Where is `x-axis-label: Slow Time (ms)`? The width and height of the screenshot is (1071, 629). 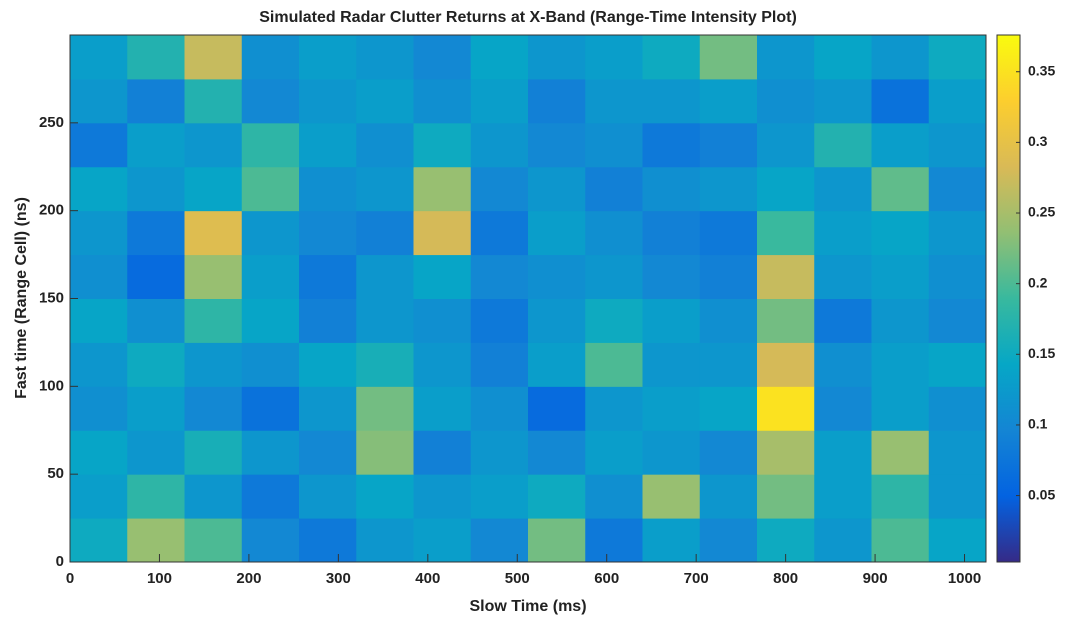
x-axis-label: Slow Time (ms) is located at coordinates (527, 606).